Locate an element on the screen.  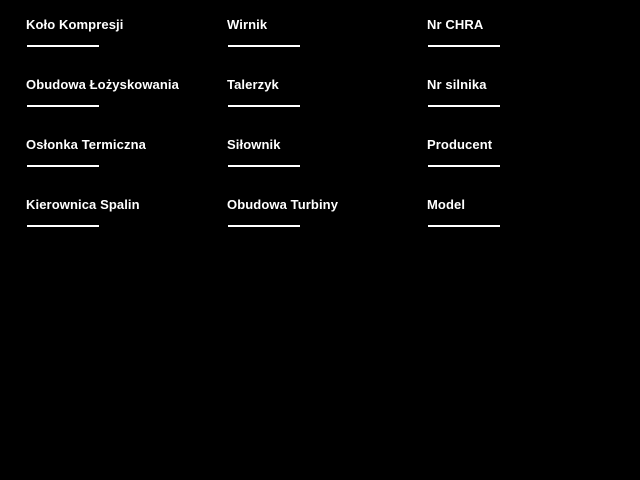
field-nr-silnika: Nr silnika is located at coordinates (522, 107).